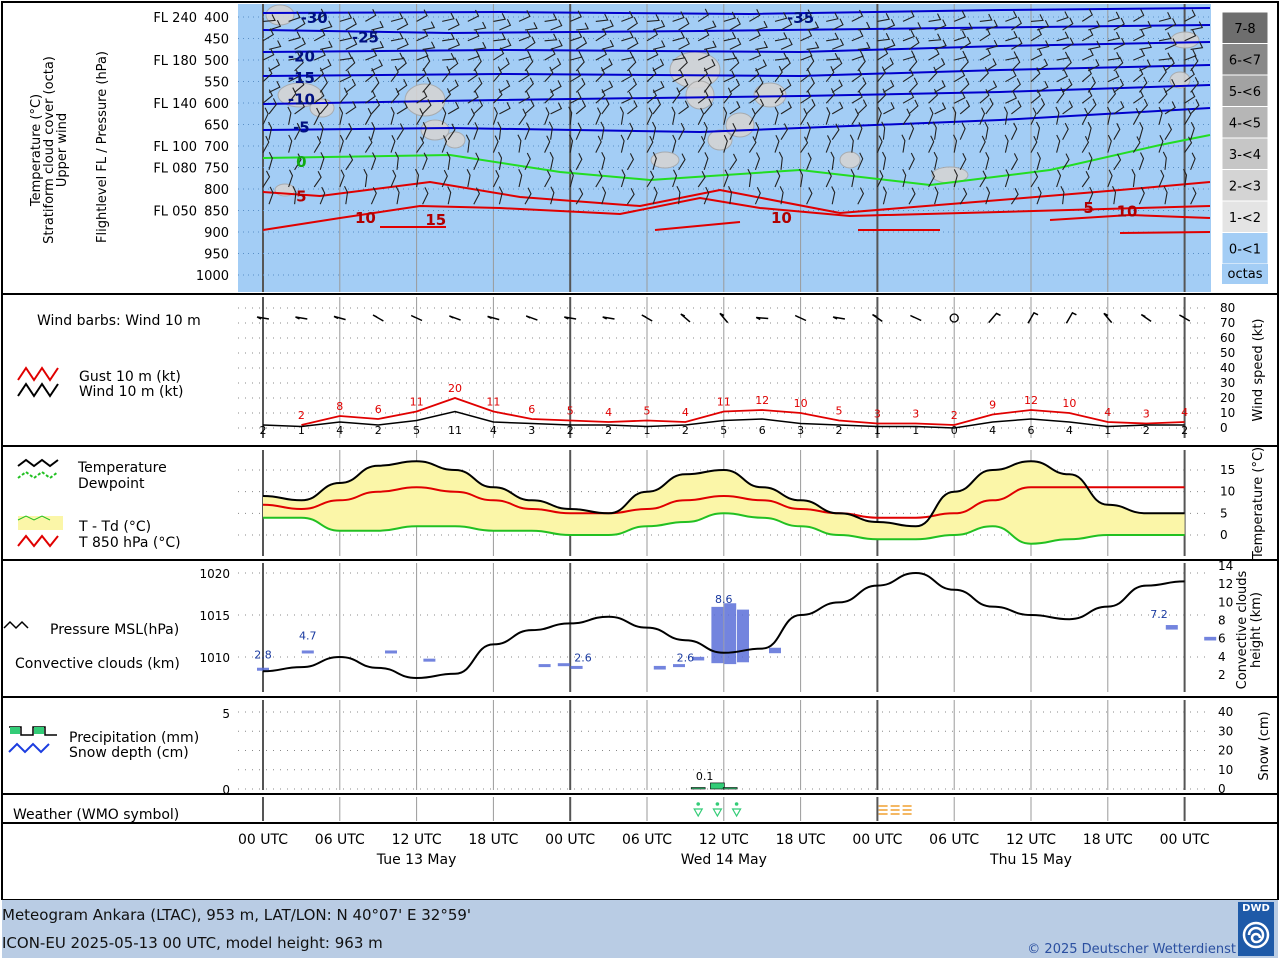 The height and width of the screenshot is (960, 1280). What do you see at coordinates (122, 468) in the screenshot?
I see `temp-legend-label: Temperature` at bounding box center [122, 468].